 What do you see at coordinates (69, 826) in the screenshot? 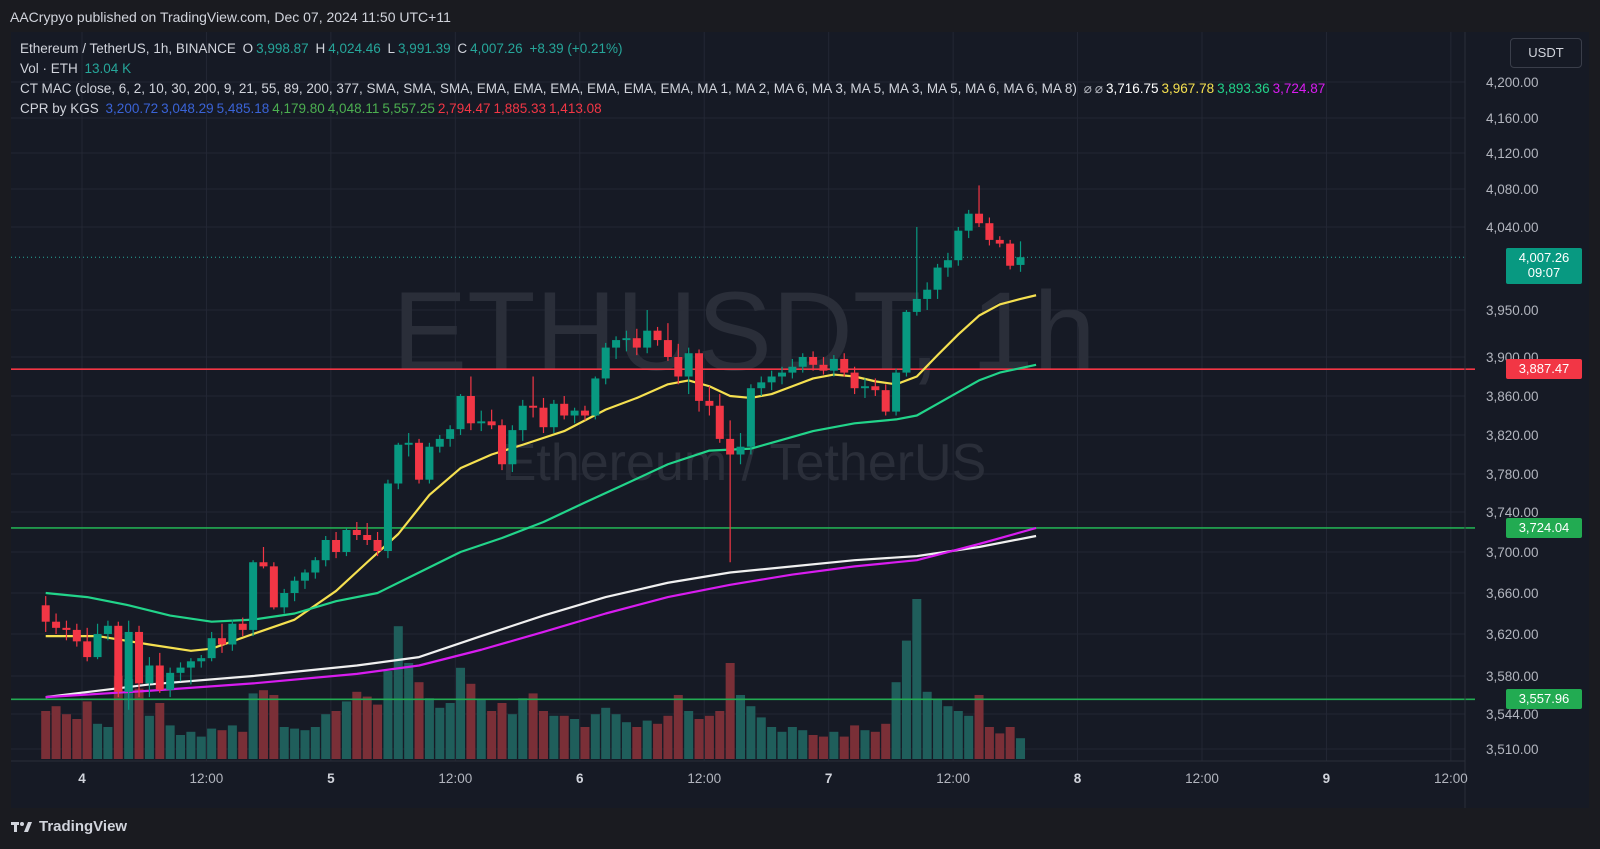
I see `tradingview-footer: TradingView` at bounding box center [69, 826].